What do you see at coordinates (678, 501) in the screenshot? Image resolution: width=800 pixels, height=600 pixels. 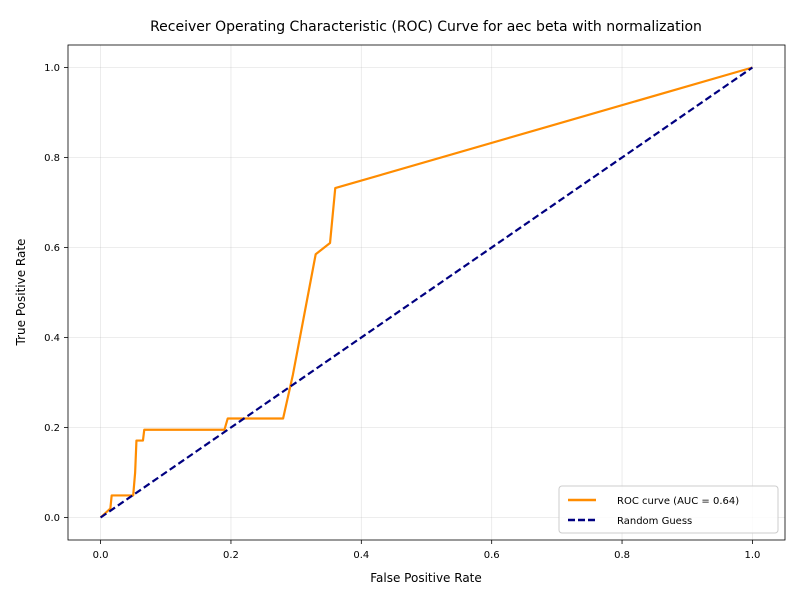 I see `legend-label-roc: ROC curve (AUC = 0.64)` at bounding box center [678, 501].